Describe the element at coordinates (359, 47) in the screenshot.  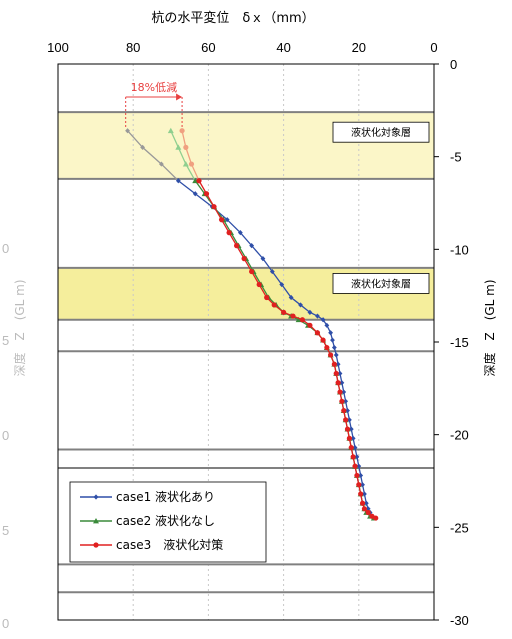
I see `x-tick-label: 20` at that location.